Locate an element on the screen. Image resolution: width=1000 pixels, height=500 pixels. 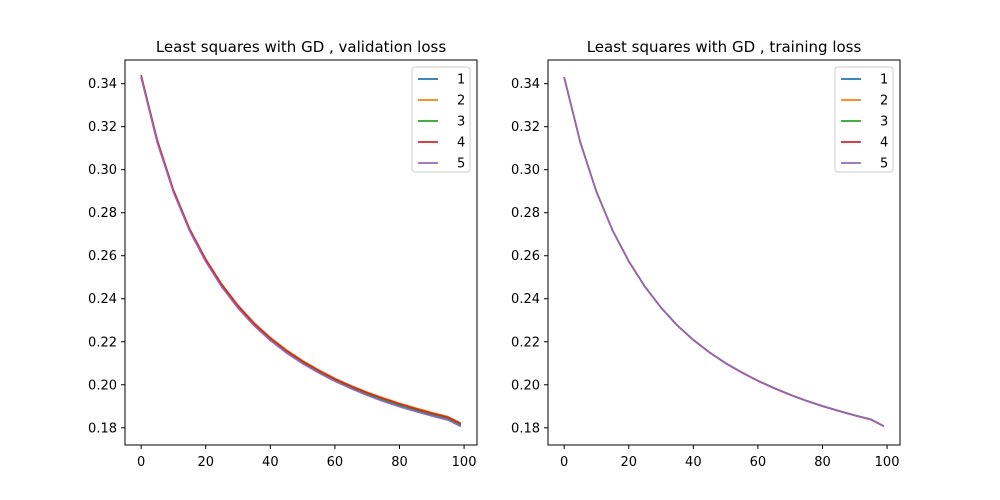
chart-title: Least squares with GD , training loss is located at coordinates (724, 47).